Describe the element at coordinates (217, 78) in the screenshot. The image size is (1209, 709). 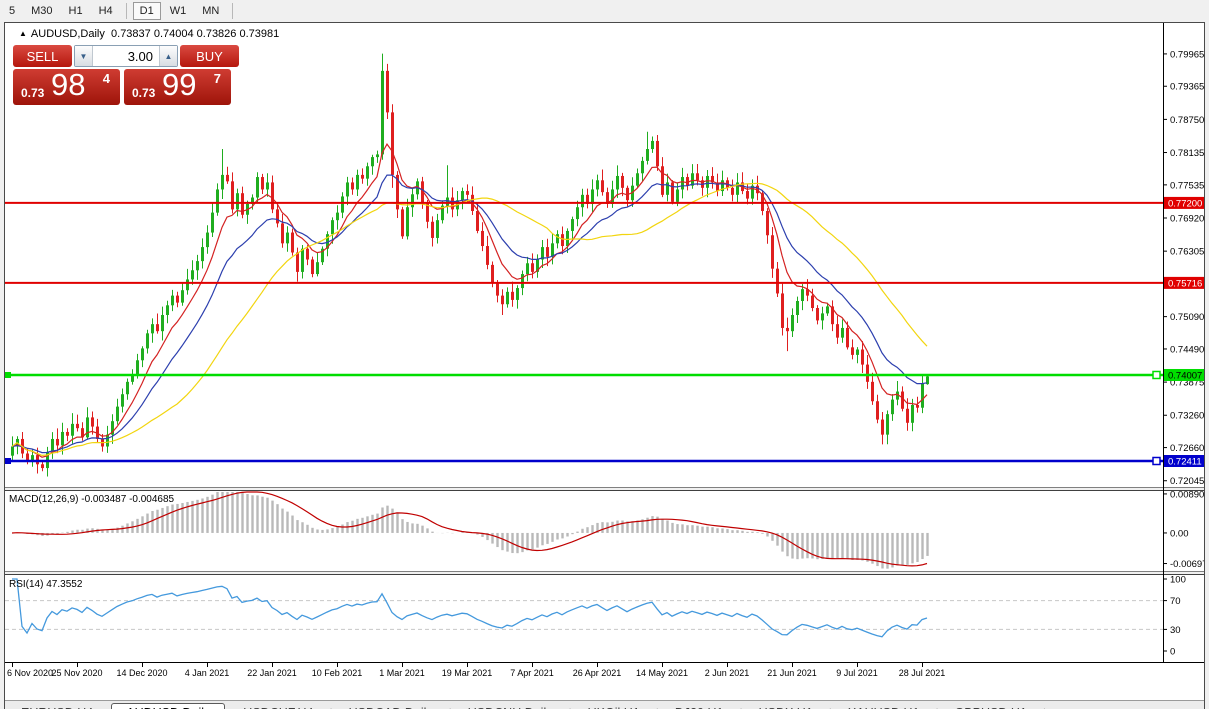
I see `buy-price-sup: 7` at that location.